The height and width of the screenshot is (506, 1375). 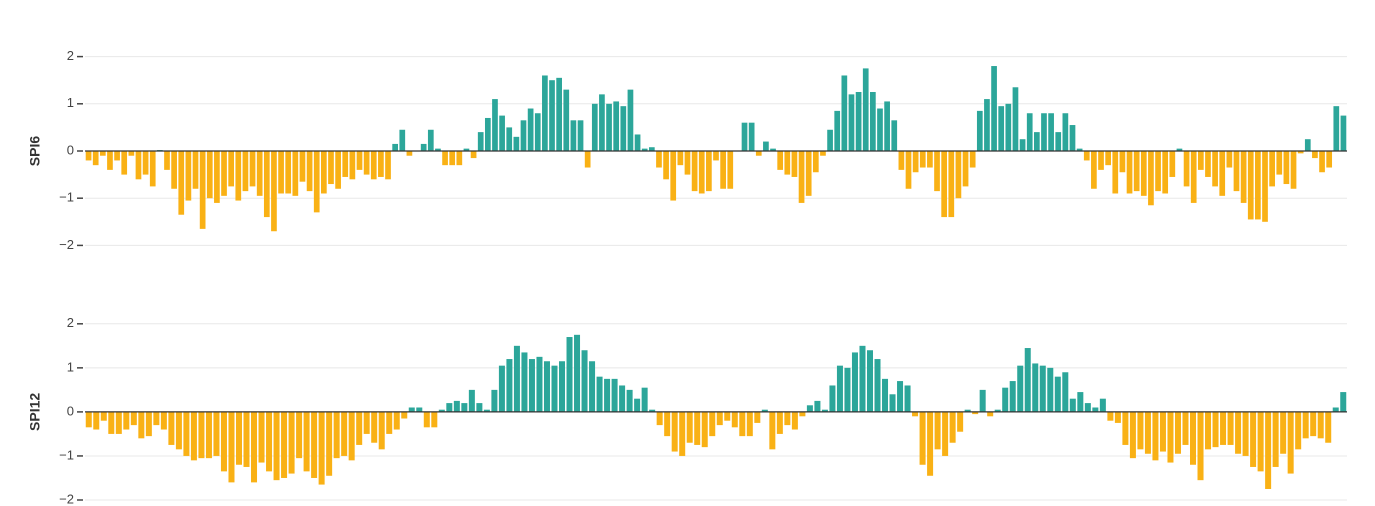 I want to click on y-tick-label: 0, so click(x=70, y=410).